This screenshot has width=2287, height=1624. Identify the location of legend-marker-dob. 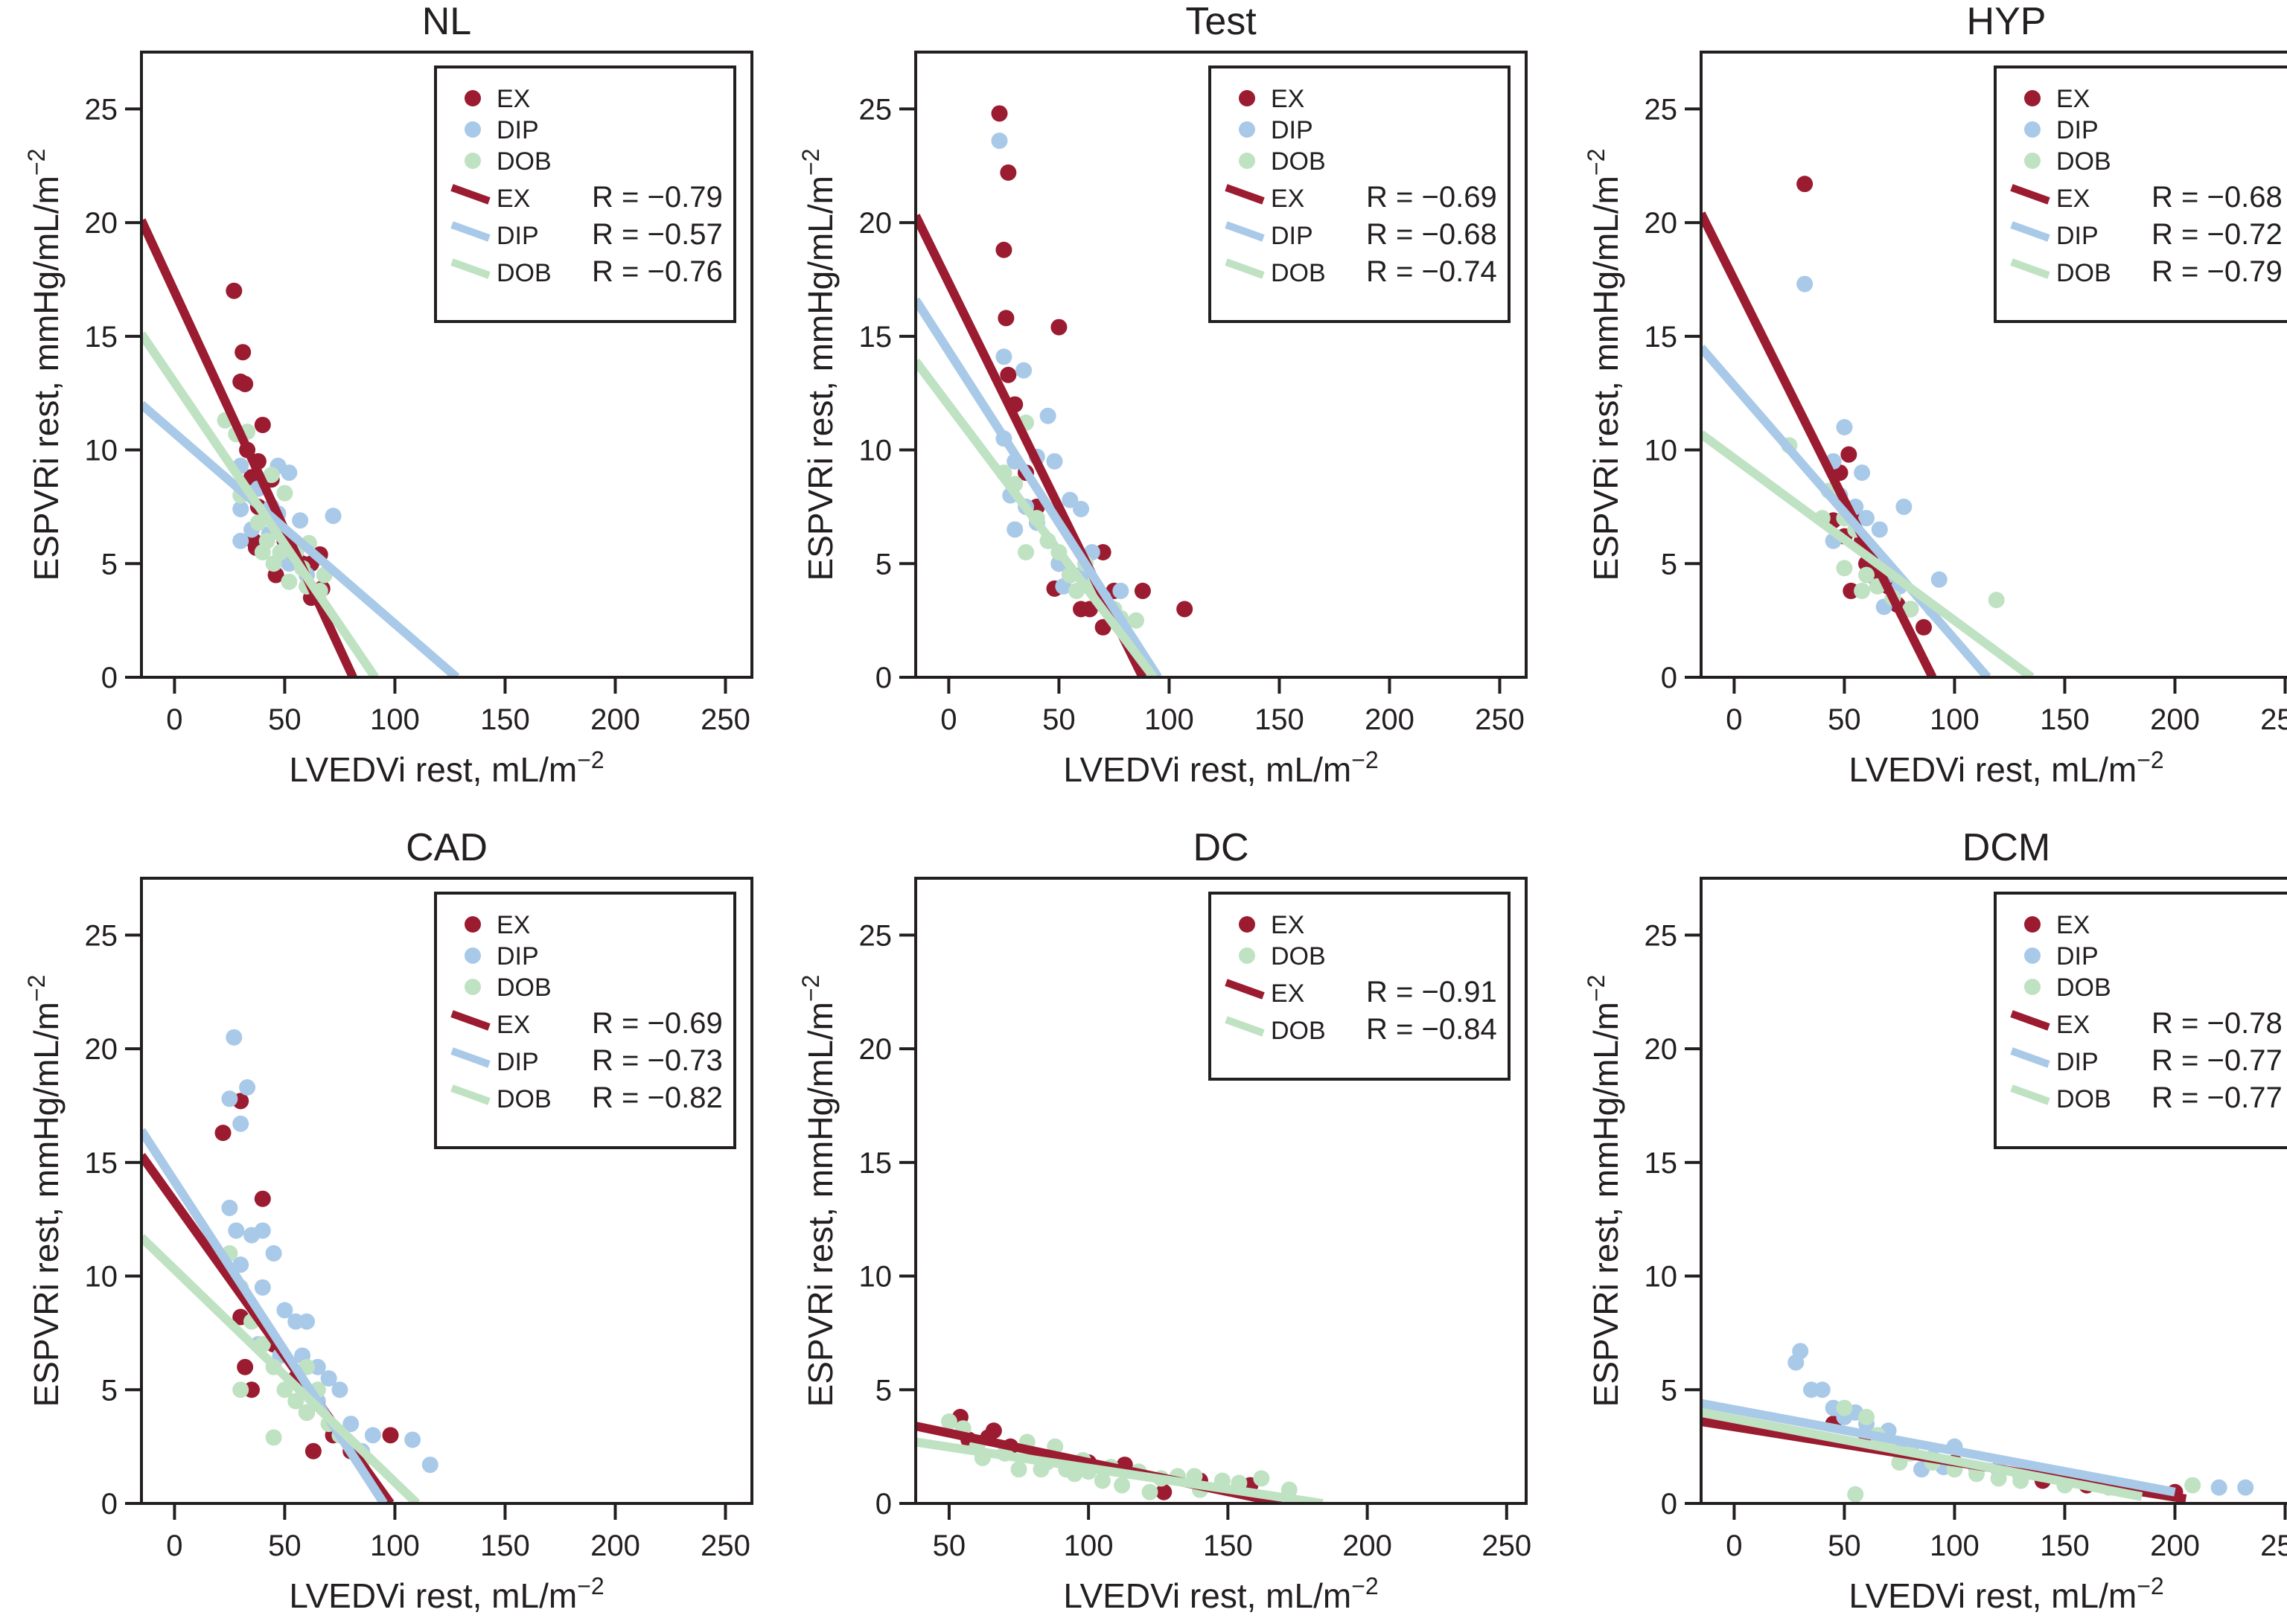
(1247, 955).